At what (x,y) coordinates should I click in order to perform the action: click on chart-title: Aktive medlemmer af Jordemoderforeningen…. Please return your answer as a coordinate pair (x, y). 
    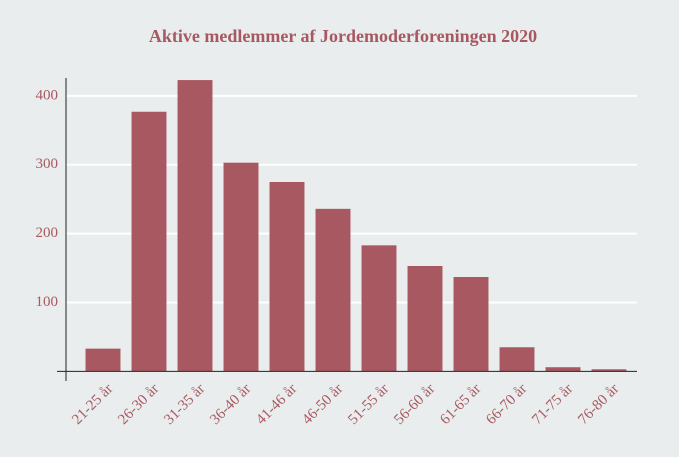
    Looking at the image, I should click on (343, 36).